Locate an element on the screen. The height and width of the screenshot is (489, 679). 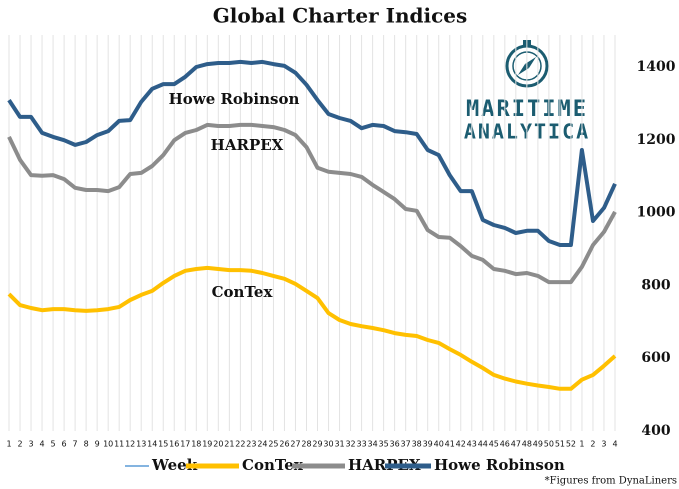
x-tick-label: 34 is located at coordinates (373, 444).